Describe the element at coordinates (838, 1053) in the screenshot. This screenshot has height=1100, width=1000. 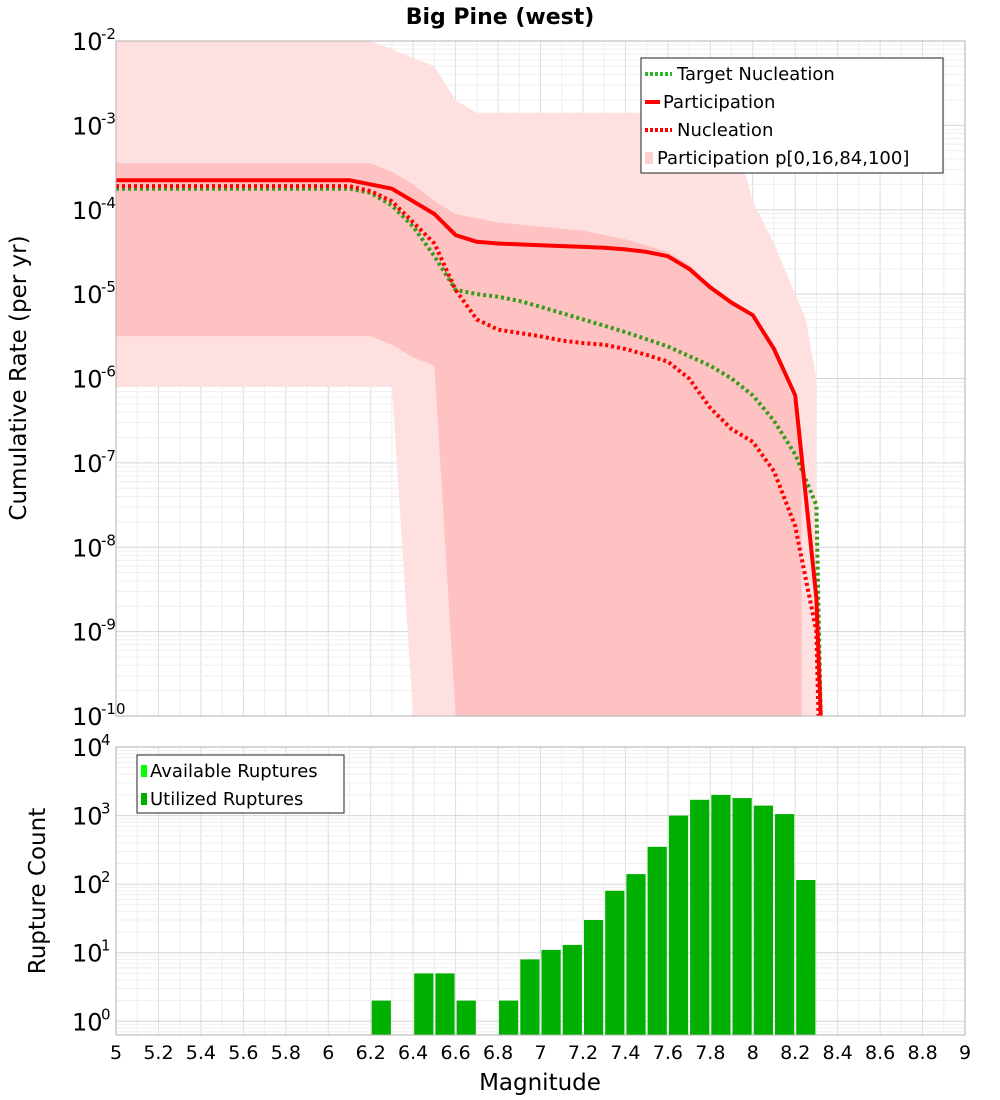
I see `x-tick-label: 8.4` at that location.